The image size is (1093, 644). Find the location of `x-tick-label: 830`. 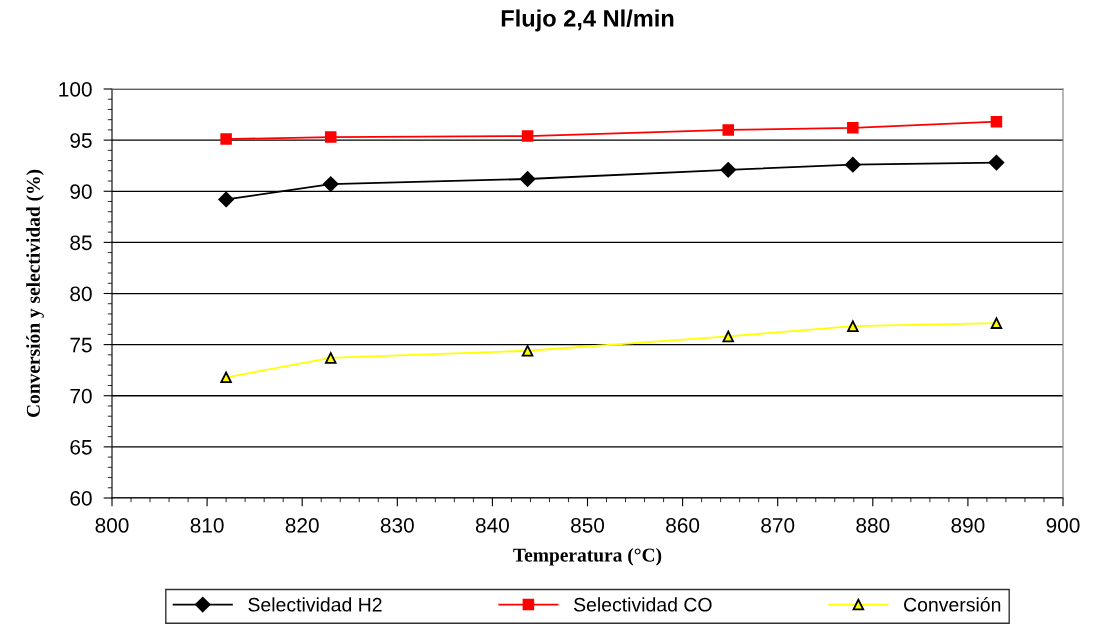

x-tick-label: 830 is located at coordinates (397, 525).